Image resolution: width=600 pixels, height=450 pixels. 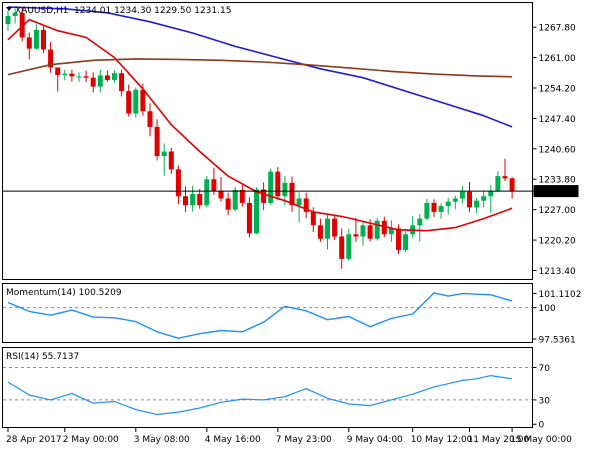 I want to click on price-axis-label: 1247.40, so click(x=557, y=120).